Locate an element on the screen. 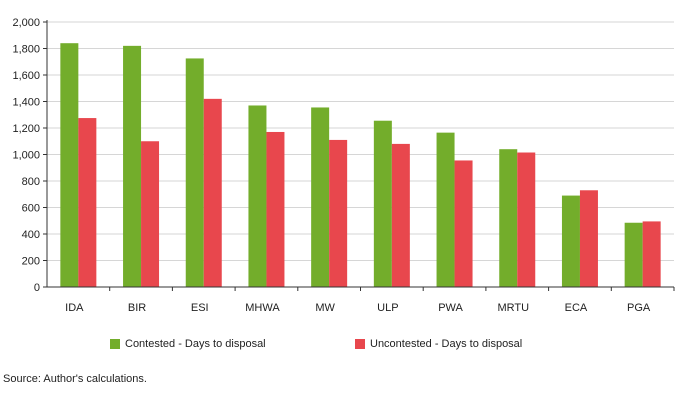 The height and width of the screenshot is (402, 693). y-tick-label: 1,400 is located at coordinates (26, 103).